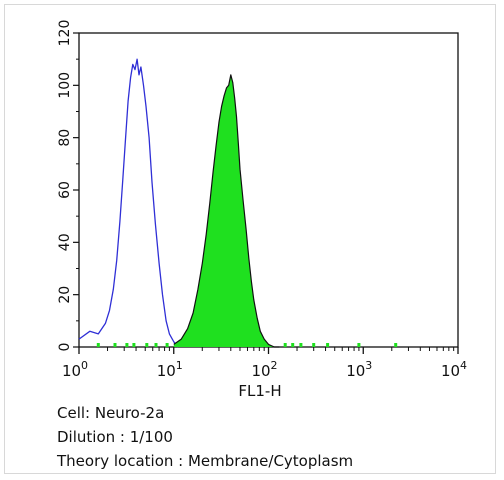 The width and height of the screenshot is (504, 480). Describe the element at coordinates (65, 138) in the screenshot. I see `y-tick-label: 80` at that location.